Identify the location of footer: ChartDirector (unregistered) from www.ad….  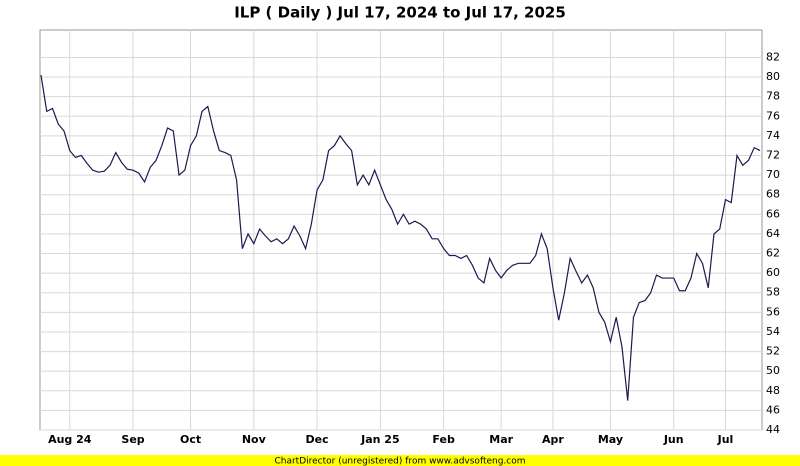
(399, 461).